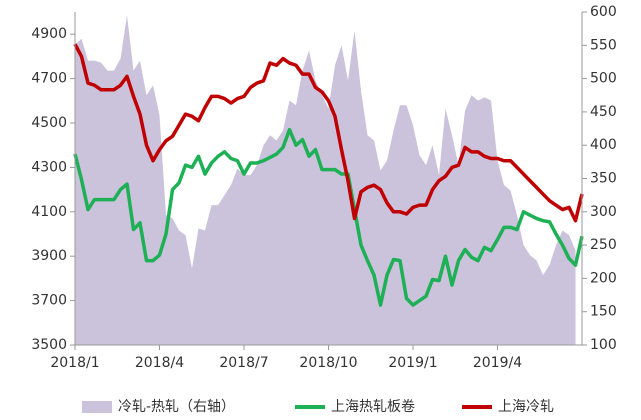 The width and height of the screenshot is (641, 420). What do you see at coordinates (603, 45) in the screenshot?
I see `y2-tick-label: 550` at bounding box center [603, 45].